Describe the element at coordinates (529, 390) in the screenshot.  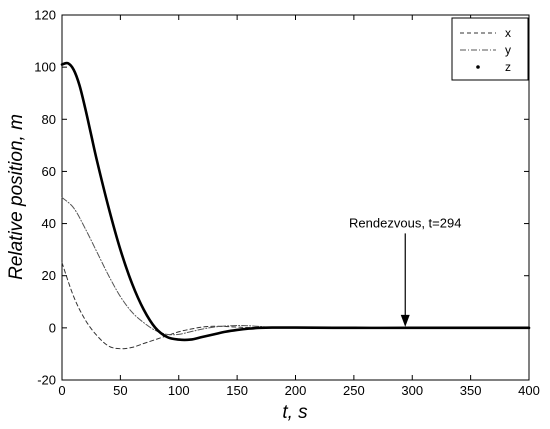
I see `x-tick-label: 400` at that location.